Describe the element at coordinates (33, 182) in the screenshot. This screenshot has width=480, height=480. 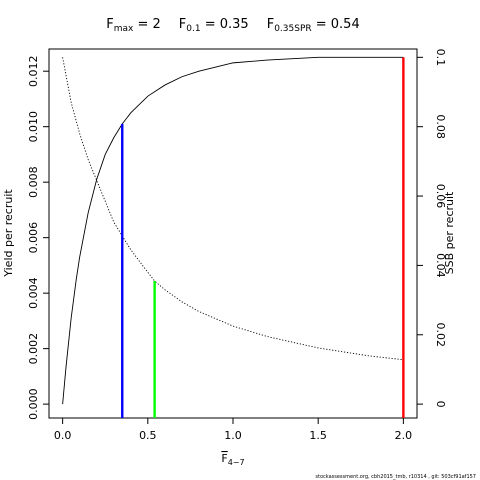
I see `y-tick-label-left: 0.008` at that location.